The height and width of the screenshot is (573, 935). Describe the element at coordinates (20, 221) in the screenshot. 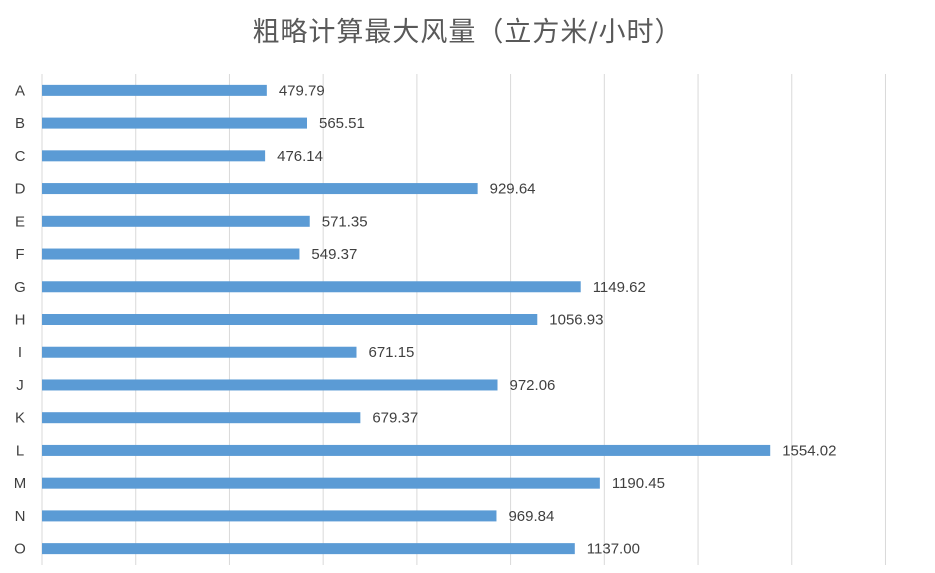

I see `category-label: E` at that location.